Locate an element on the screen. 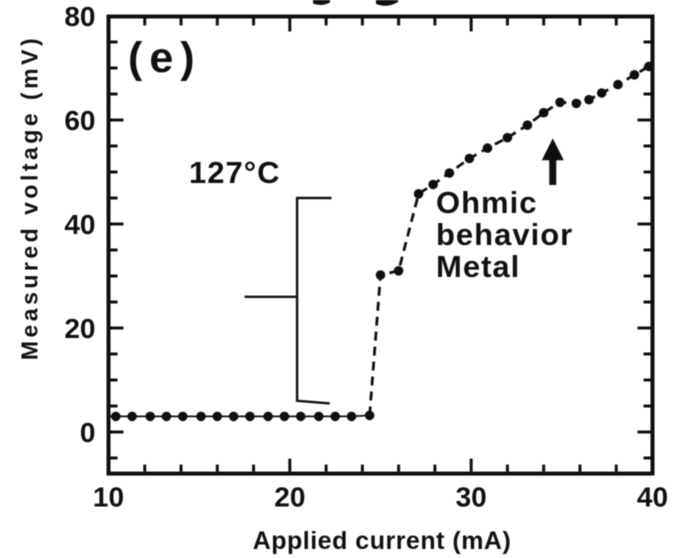 The height and width of the screenshot is (558, 700). x-tick-label: 10 is located at coordinates (108, 497).